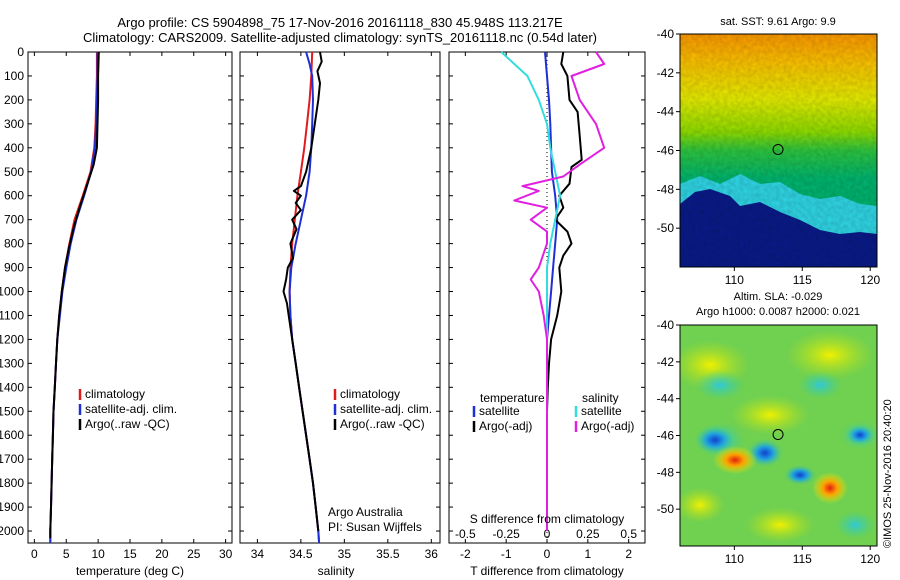 This screenshot has height=580, width=900. What do you see at coordinates (12, 411) in the screenshot?
I see `depth-tick-label: 1500` at bounding box center [12, 411].